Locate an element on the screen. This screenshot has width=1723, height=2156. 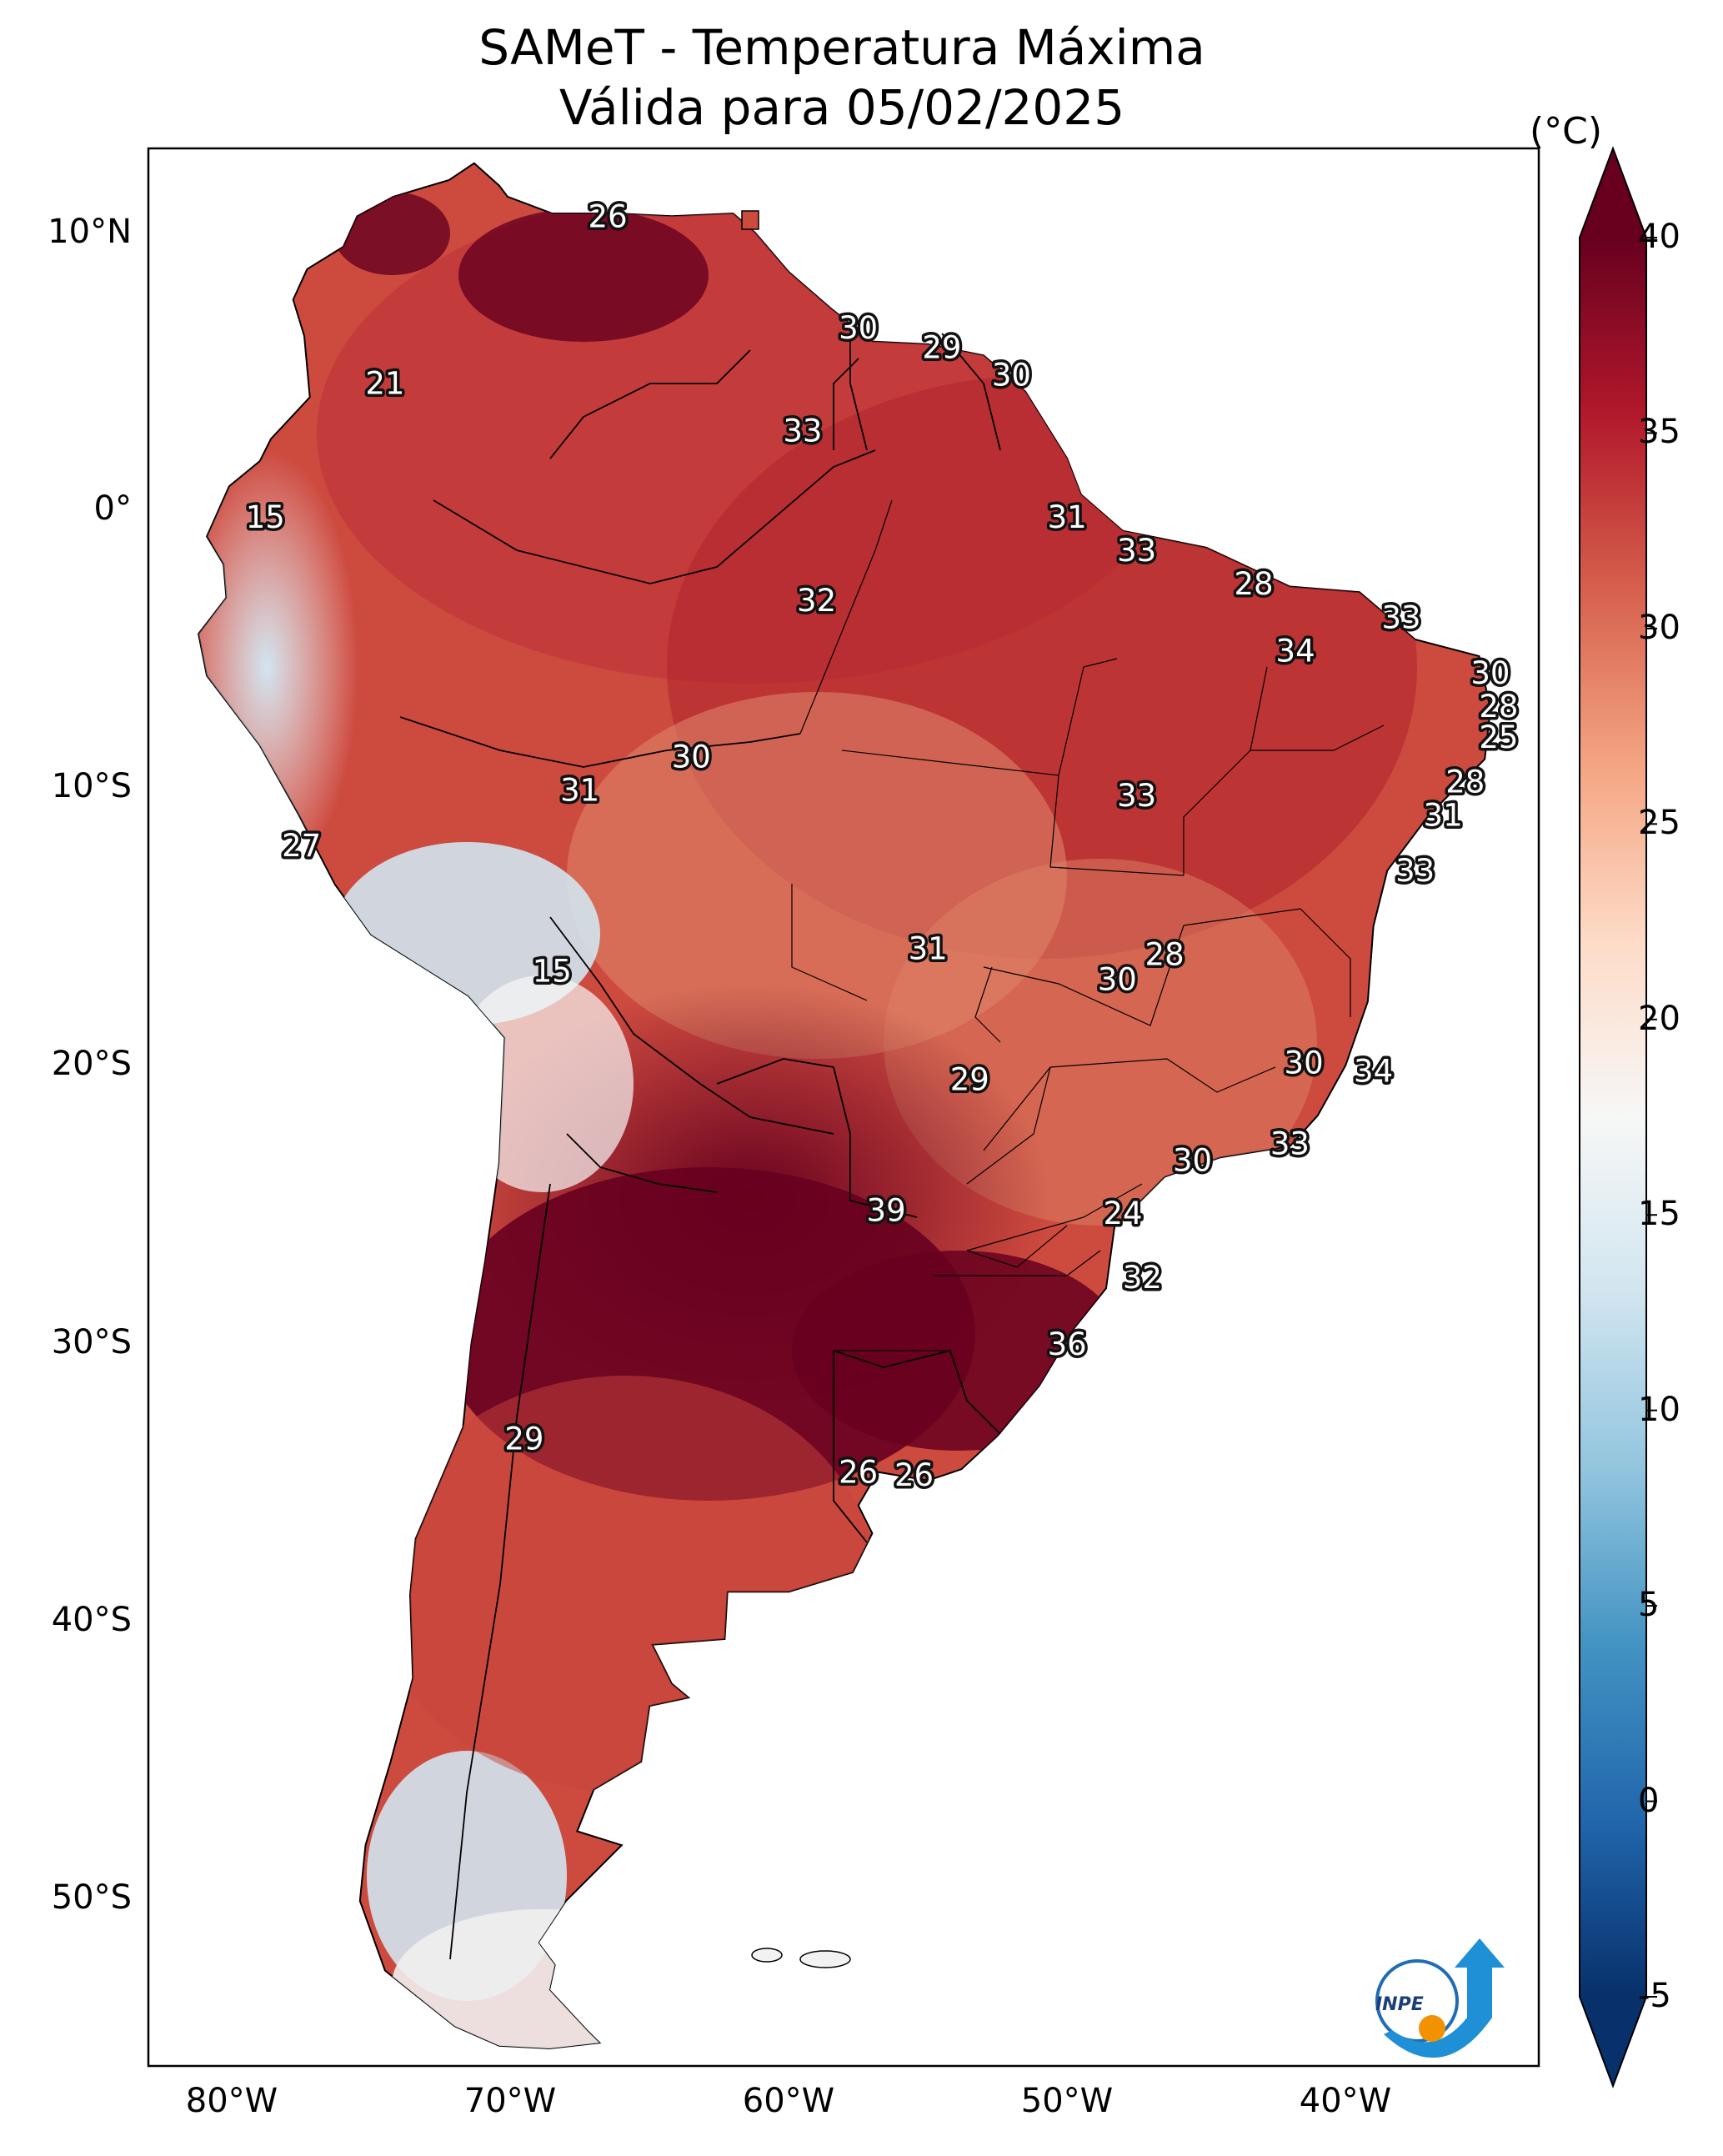
inpe-logo is located at coordinates (1440, 1998).